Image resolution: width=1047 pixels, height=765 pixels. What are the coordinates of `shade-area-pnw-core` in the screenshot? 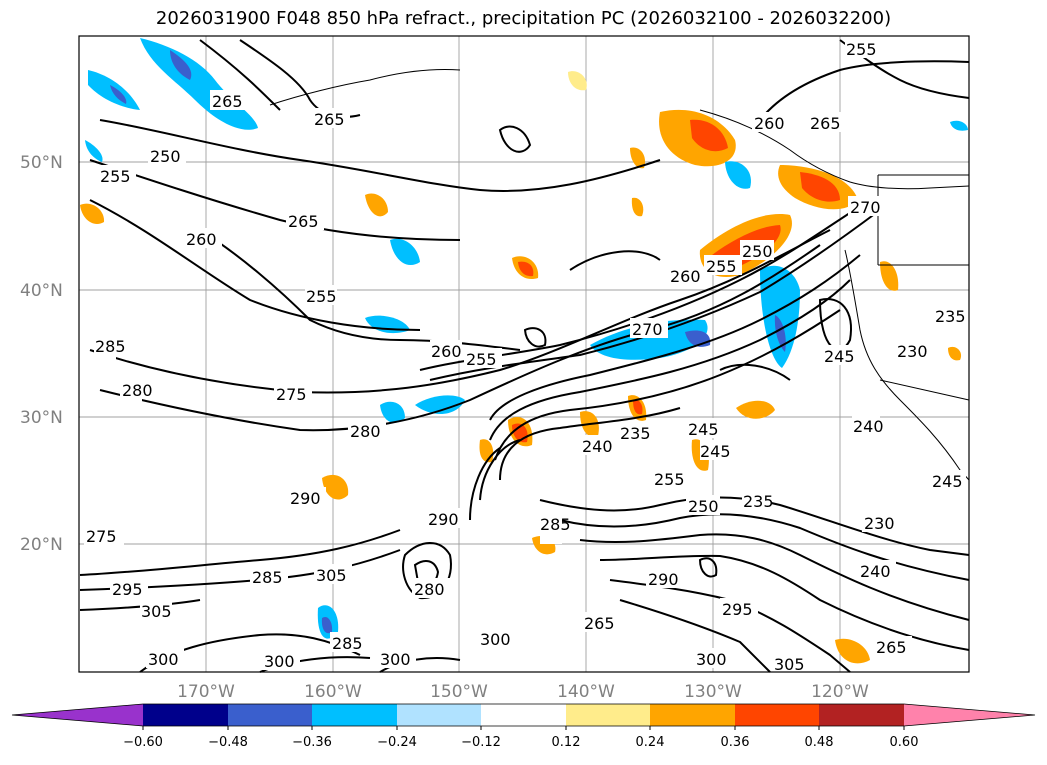 It's located at (780, 333).